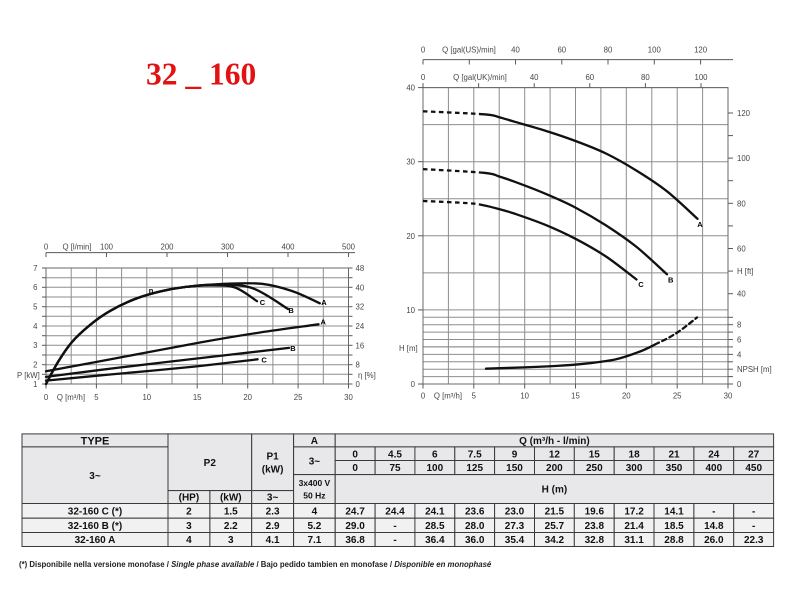  What do you see at coordinates (674, 468) in the screenshot?
I see `svg-text: 350` at bounding box center [674, 468].